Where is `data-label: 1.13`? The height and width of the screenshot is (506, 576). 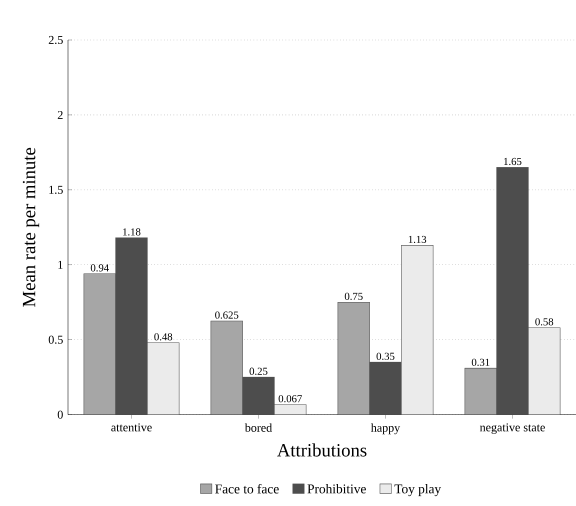
data-label: 1.13 is located at coordinates (417, 240).